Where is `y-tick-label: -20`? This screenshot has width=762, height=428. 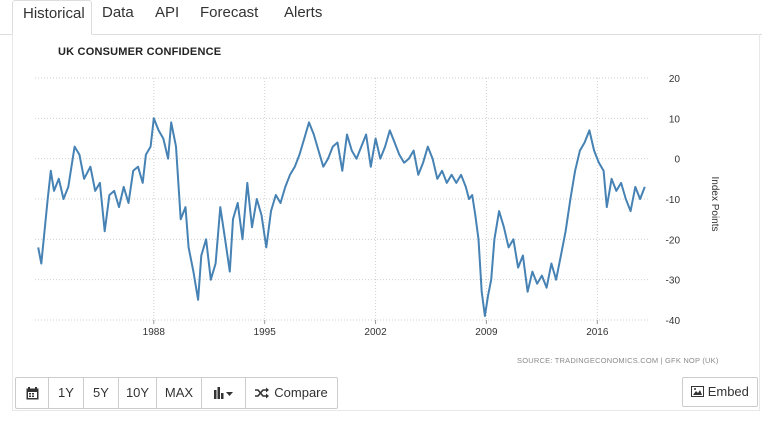 y-tick-label: -20 is located at coordinates (673, 240).